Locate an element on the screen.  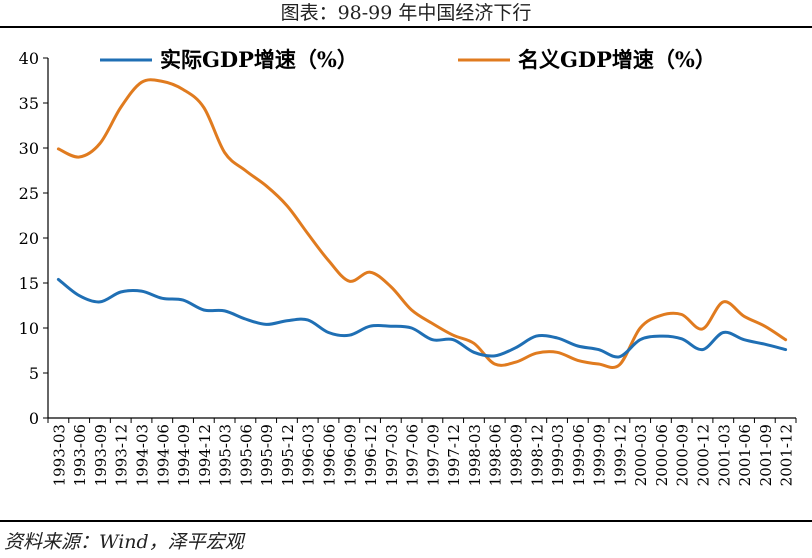
legend-label: 名义GDP增速（%） is located at coordinates (617, 59).